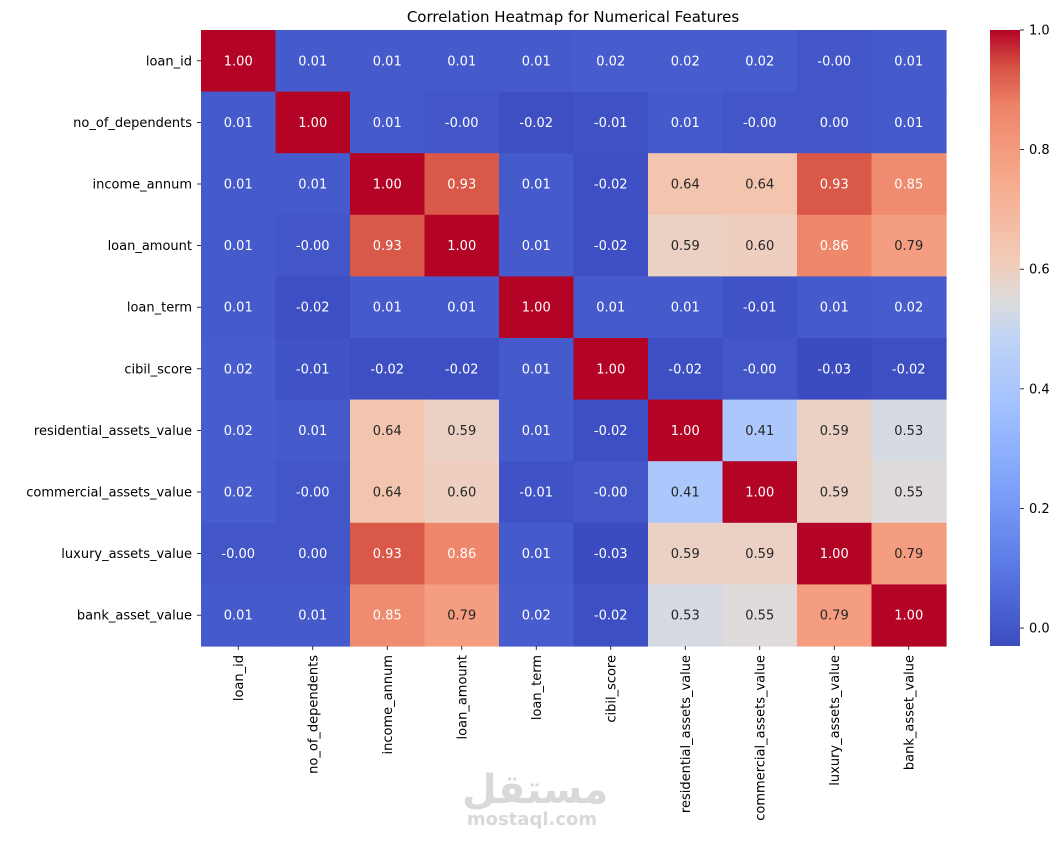 This screenshot has width=1064, height=847. I want to click on colorbar-tick-label: 0.0, so click(1039, 629).